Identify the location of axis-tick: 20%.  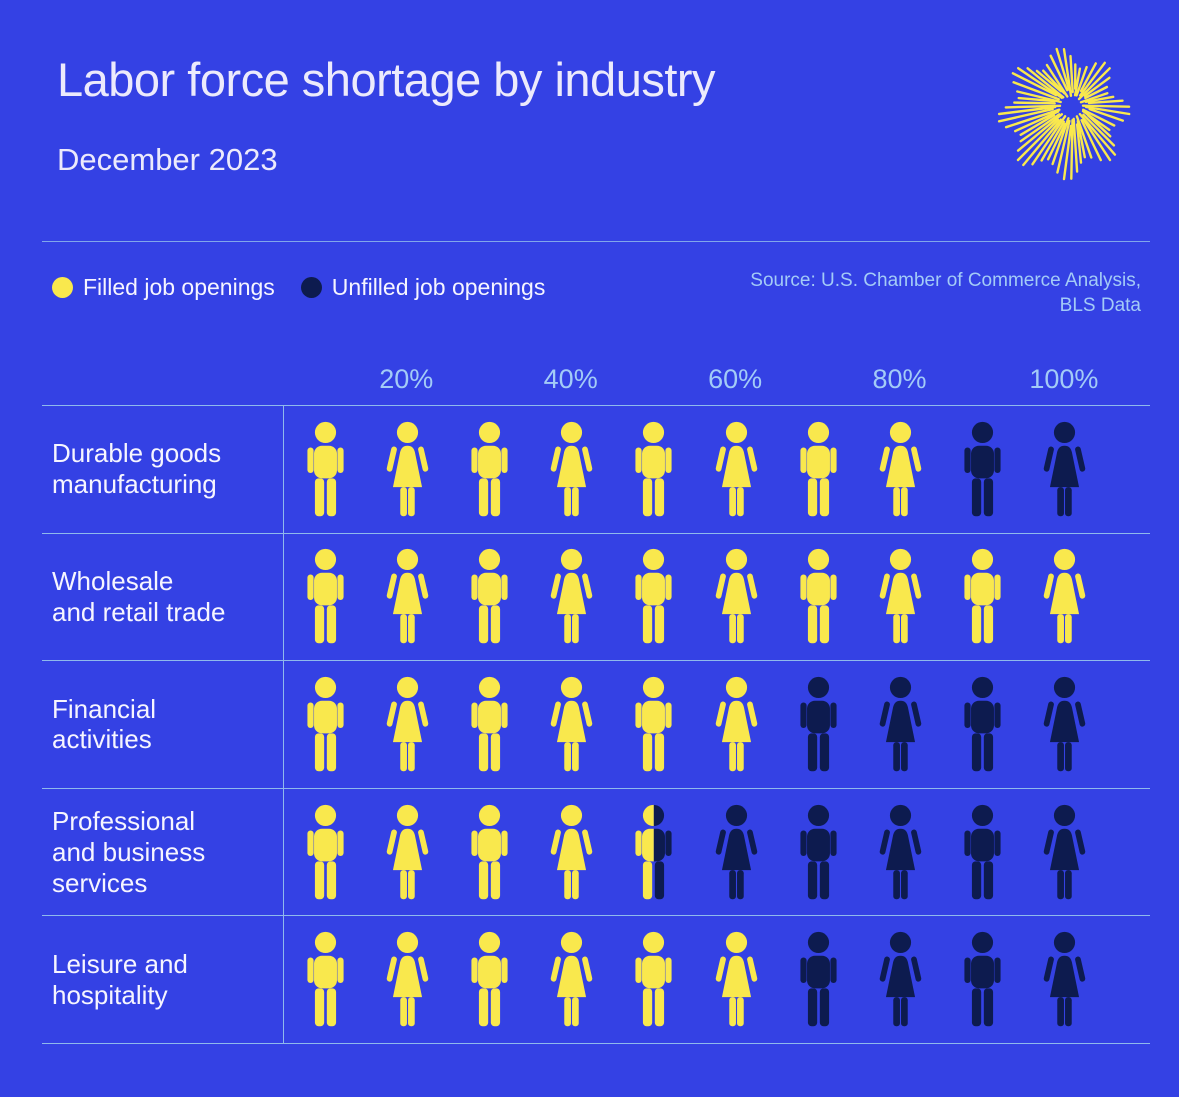
(406, 379).